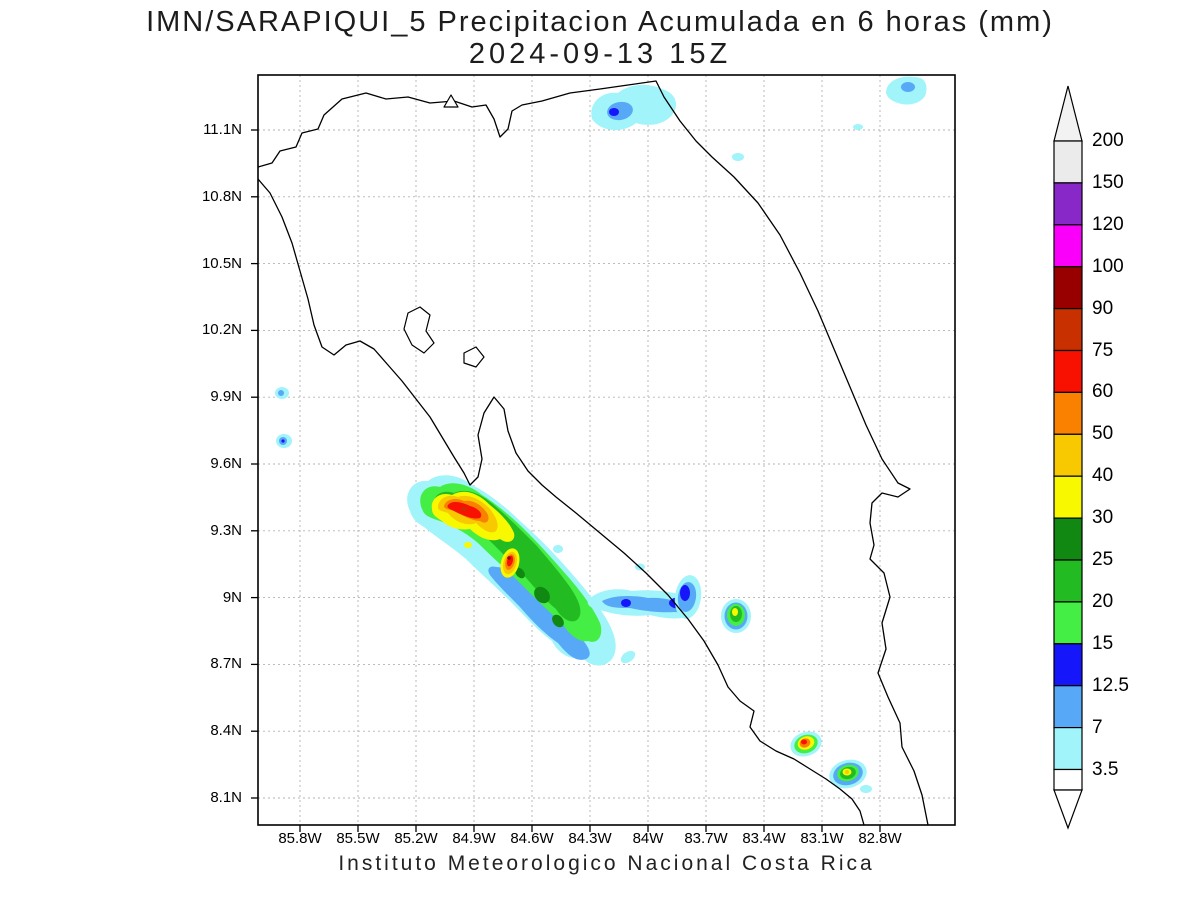 Image resolution: width=1200 pixels, height=900 pixels. What do you see at coordinates (648, 838) in the screenshot?
I see `lon-axis-label: 84W` at bounding box center [648, 838].